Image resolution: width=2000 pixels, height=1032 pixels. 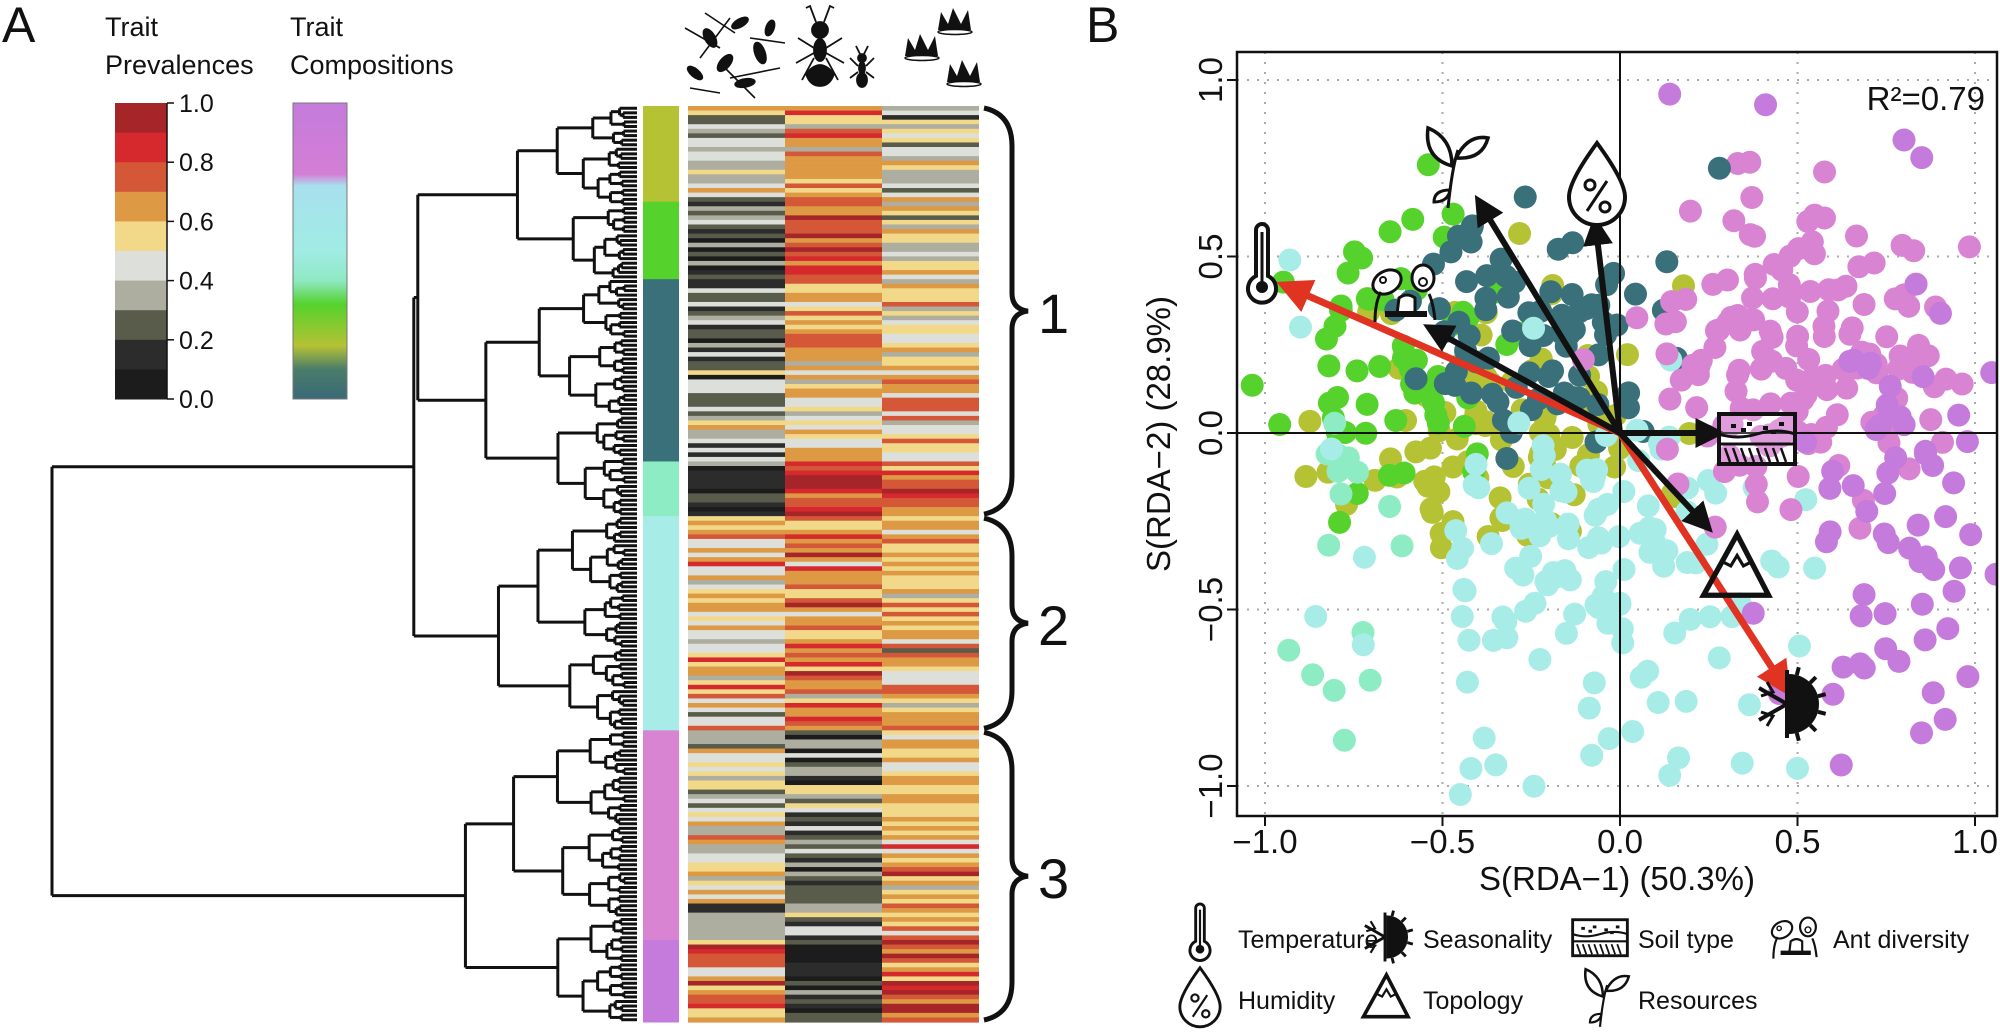 What do you see at coordinates (1262, 263) in the screenshot?
I see `thermometer-icon` at bounding box center [1262, 263].